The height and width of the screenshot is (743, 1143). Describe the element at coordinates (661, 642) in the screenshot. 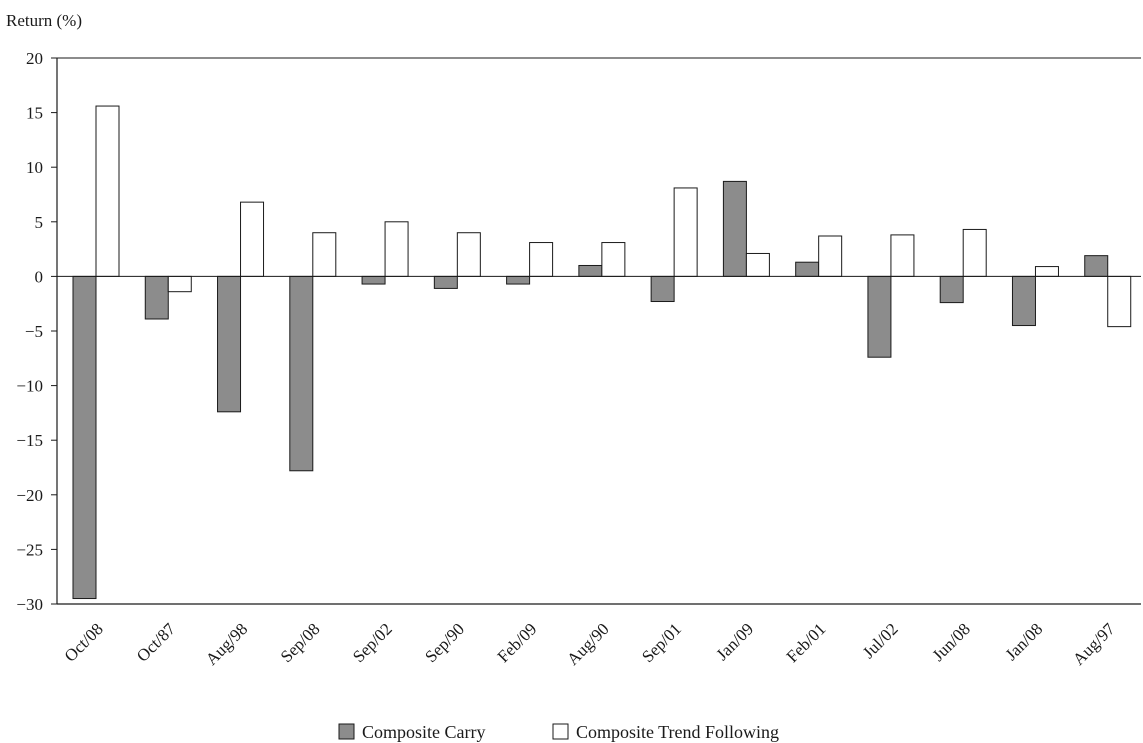

I see `x-tick-label: Sep/01` at that location.